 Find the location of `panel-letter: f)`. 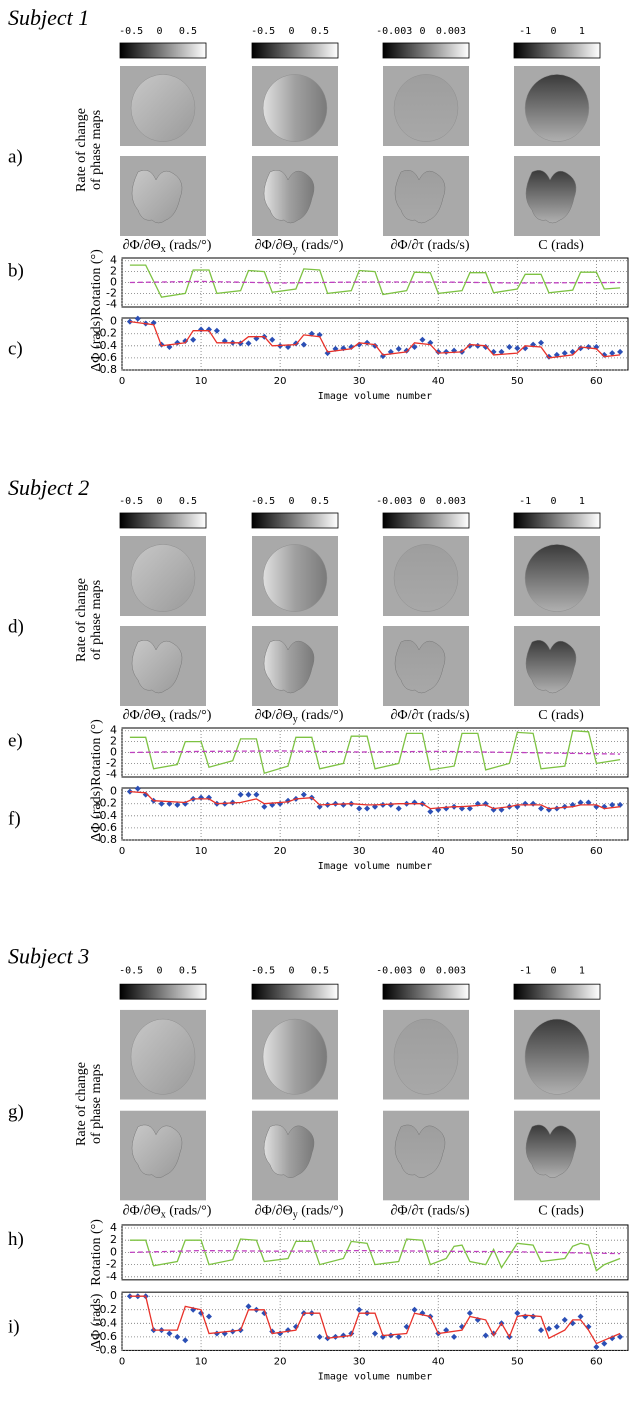

panel-letter: f) is located at coordinates (14, 818).